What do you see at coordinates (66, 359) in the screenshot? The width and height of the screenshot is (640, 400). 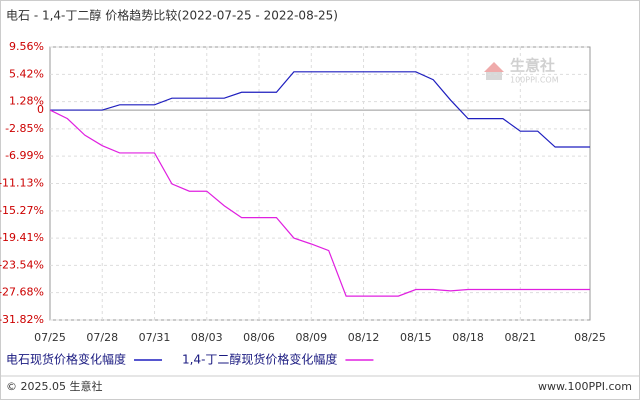 I see `legend-label: 电石现货价格变化幅度` at bounding box center [66, 359].